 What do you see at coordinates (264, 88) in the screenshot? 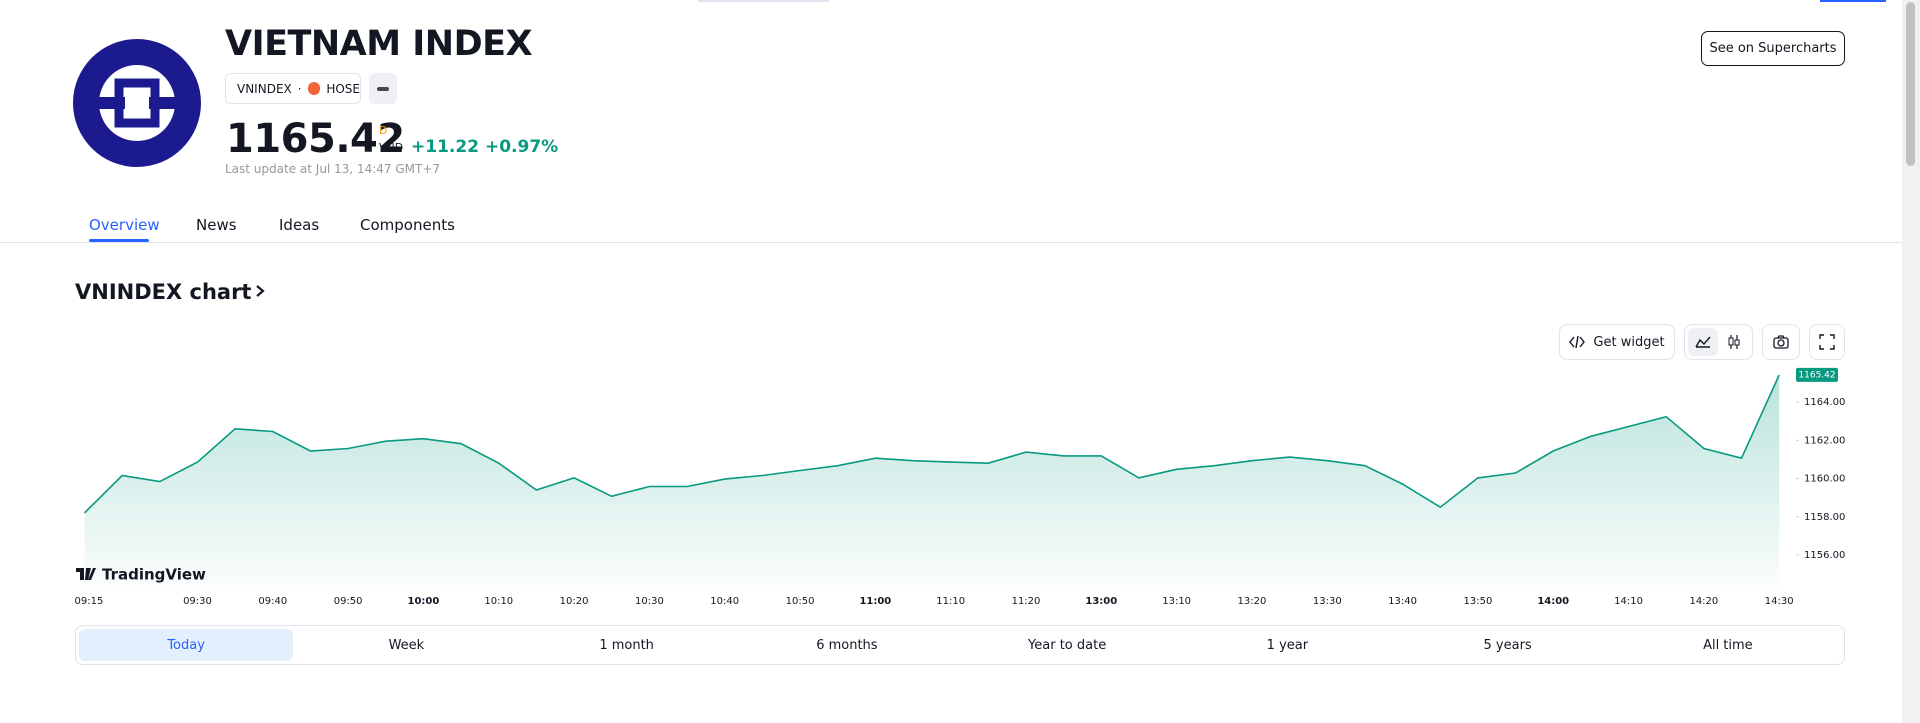
I see `symbol: VNINDEX` at bounding box center [264, 88].